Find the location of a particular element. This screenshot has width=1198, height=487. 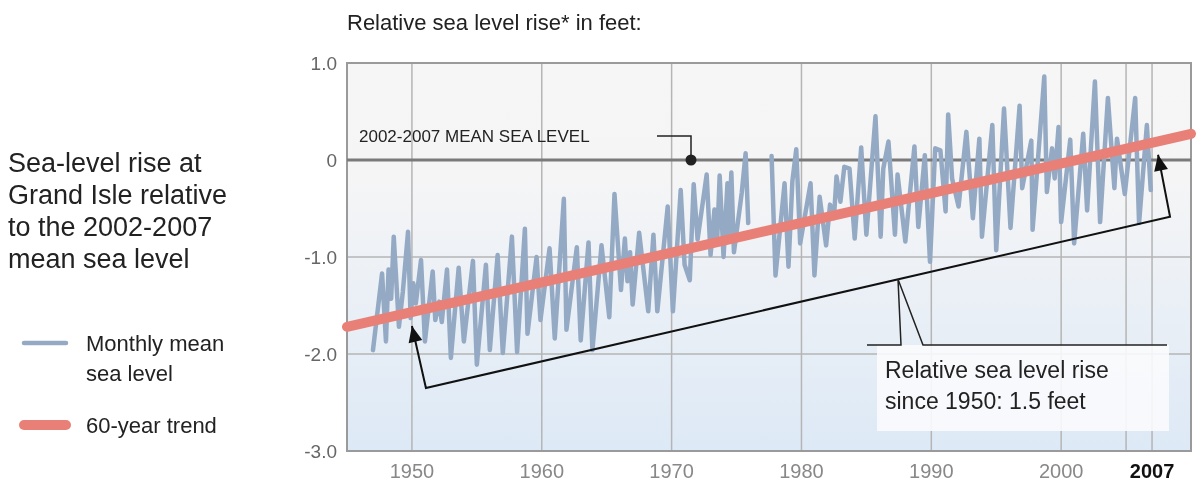

x-tick-label: 1990 is located at coordinates (931, 471).